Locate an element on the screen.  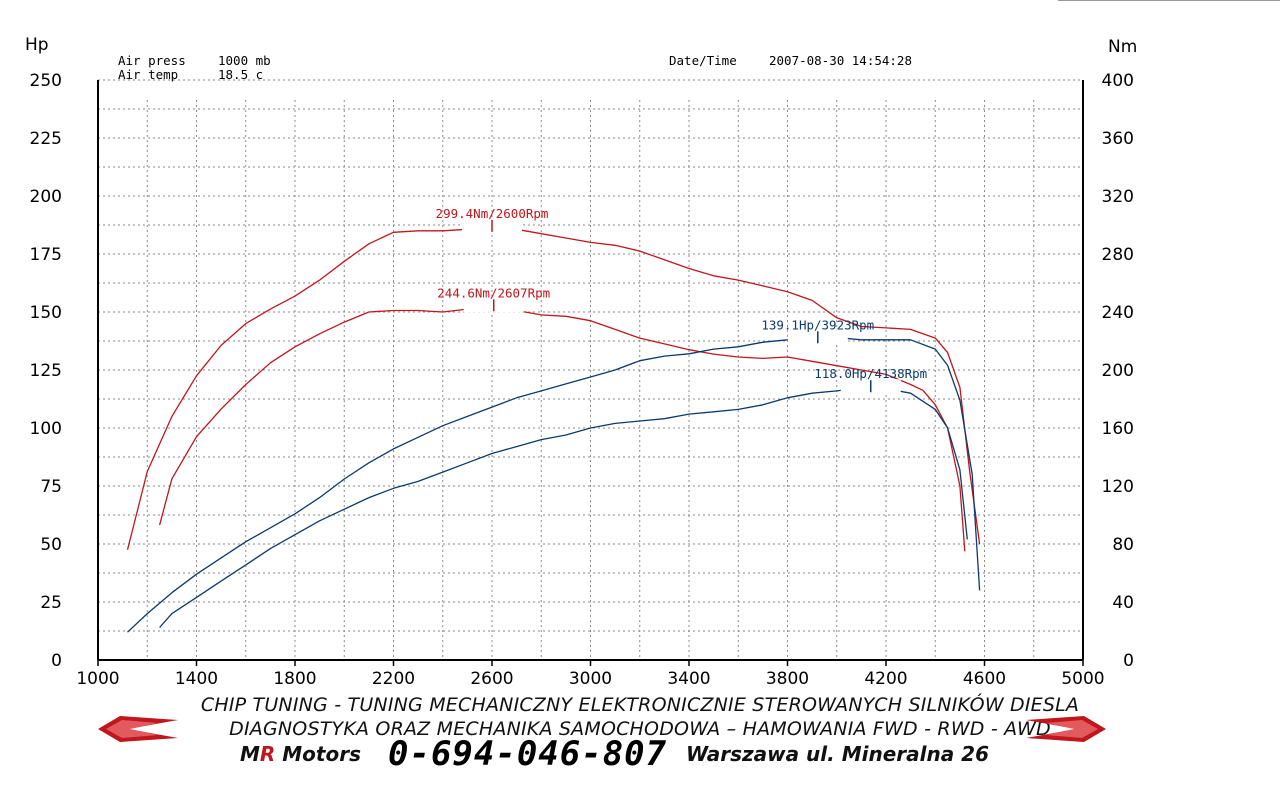
annotation-label: 299.4Nm/2600Rpm is located at coordinates (492, 213).